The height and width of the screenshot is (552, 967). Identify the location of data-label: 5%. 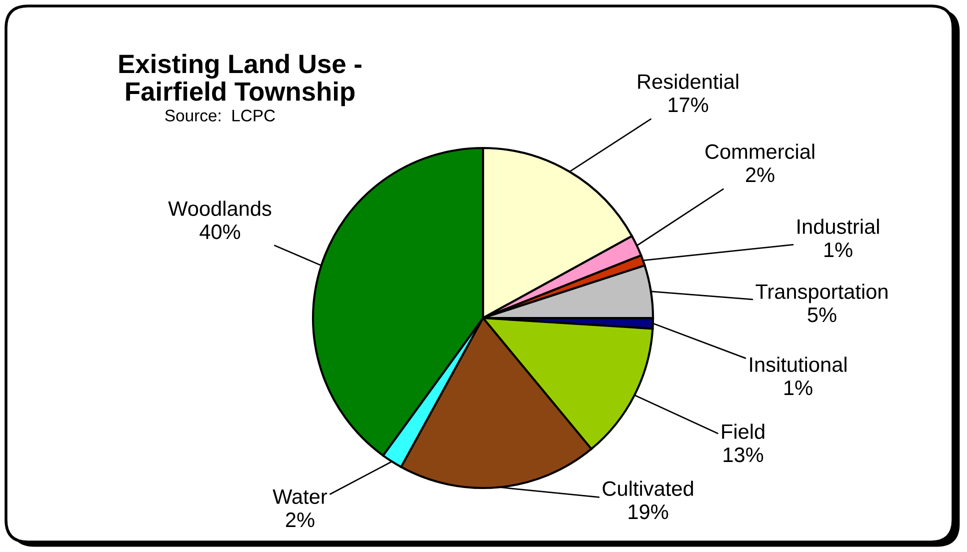
(822, 315).